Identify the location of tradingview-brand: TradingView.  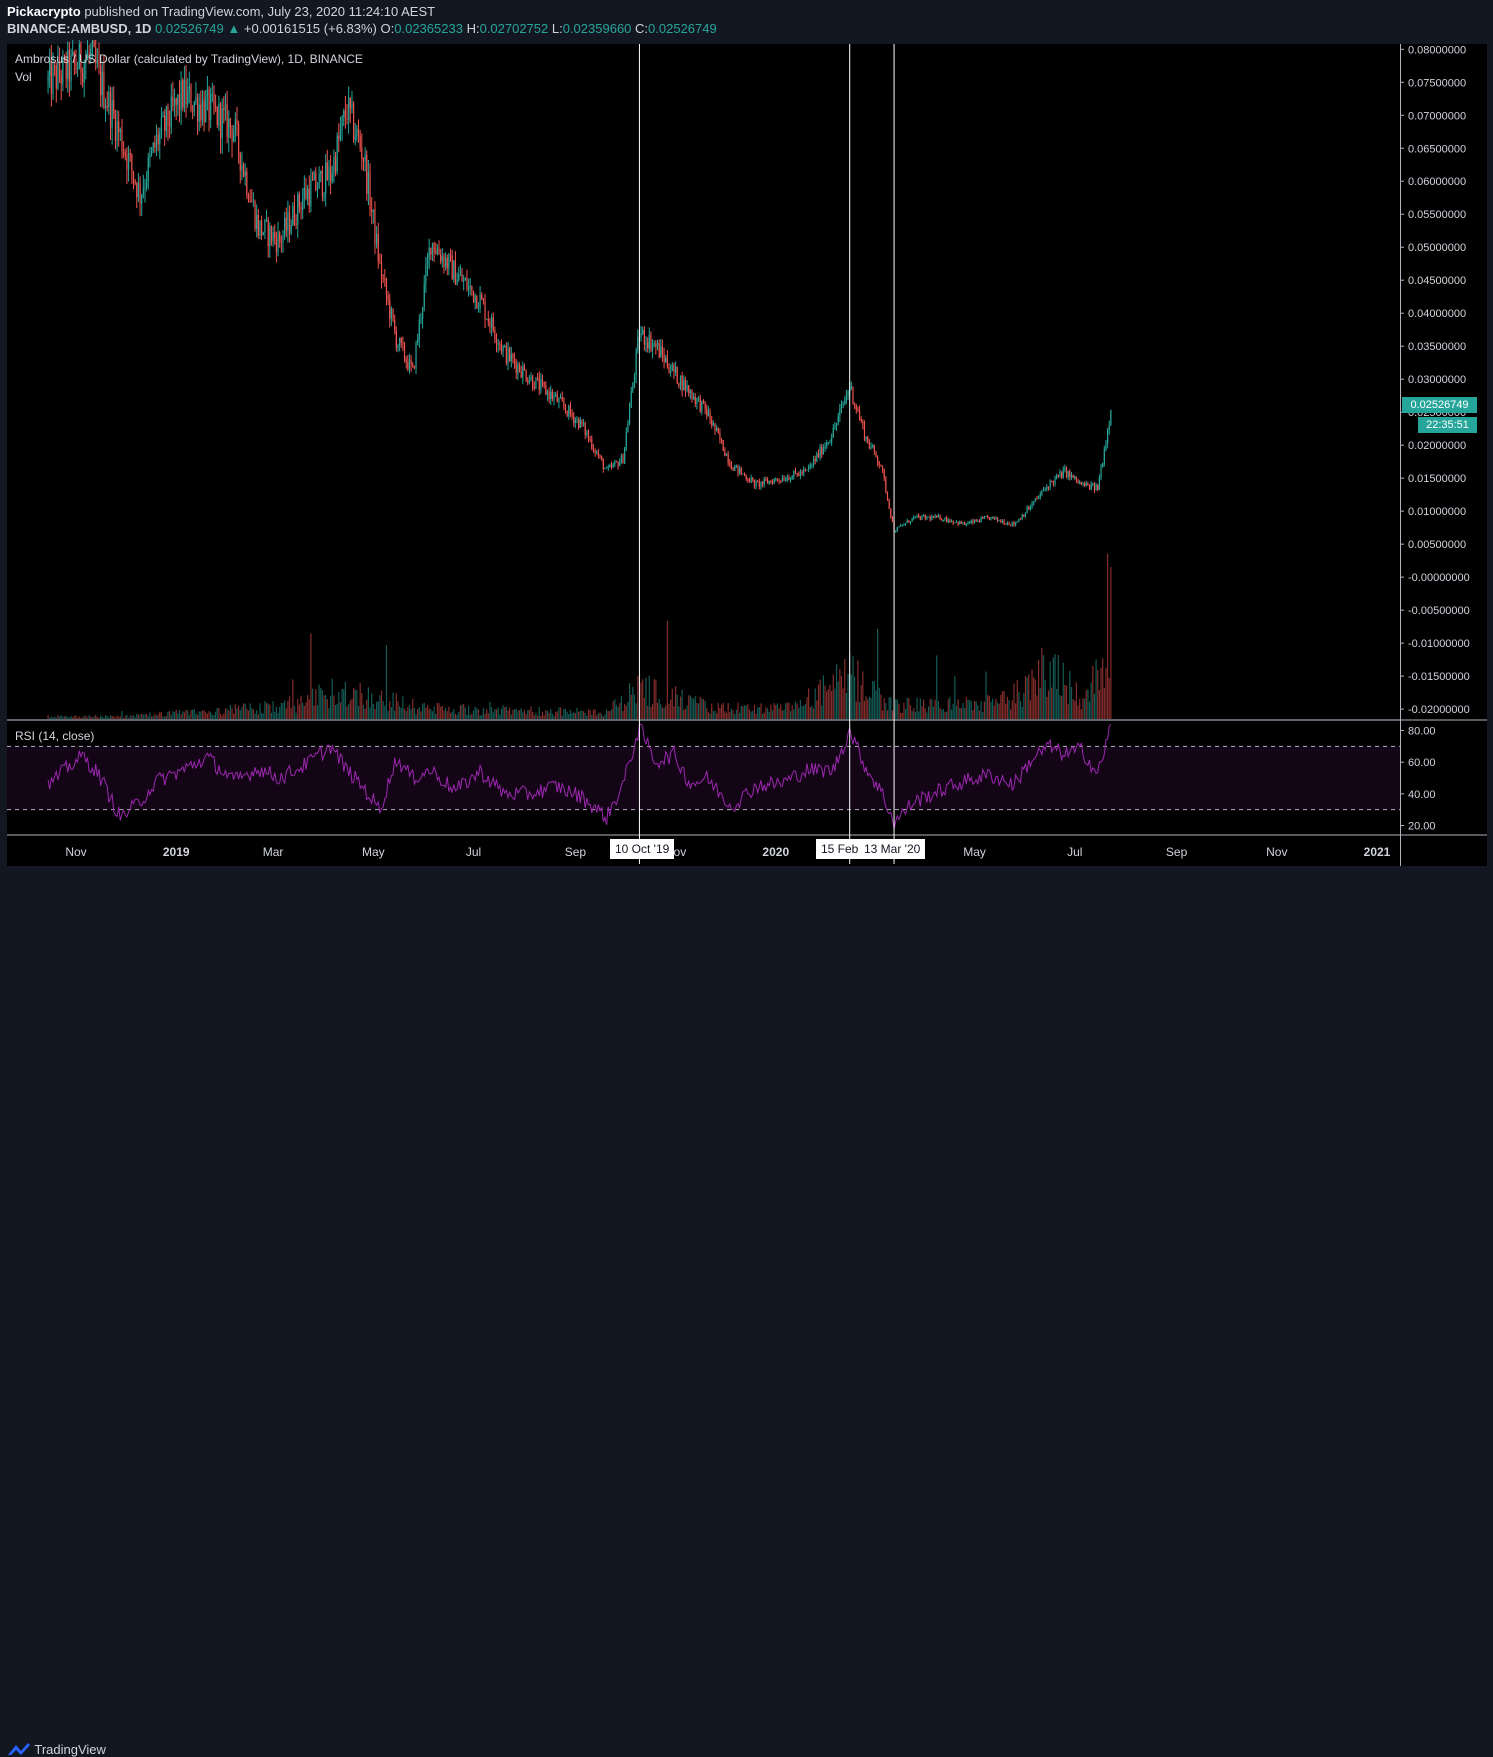
(56, 1749).